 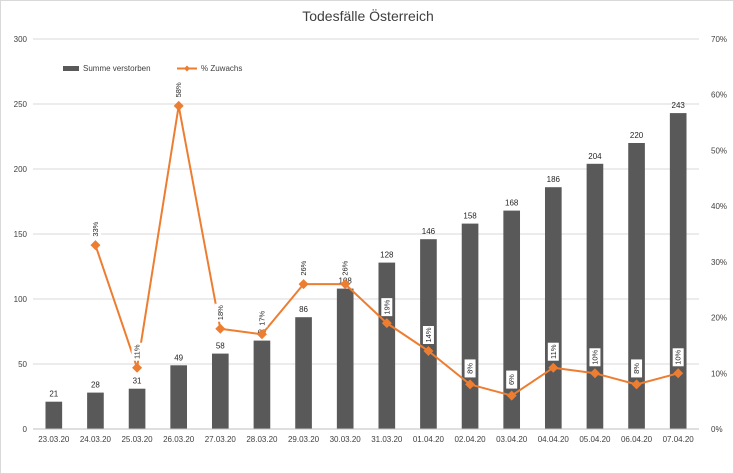 I want to click on x-tick-label: 06.04.20, so click(x=637, y=439).